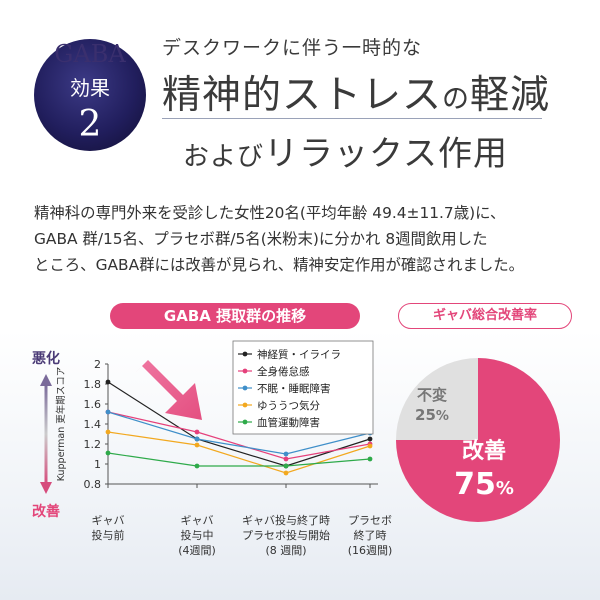 The height and width of the screenshot is (600, 600). What do you see at coordinates (288, 422) in the screenshot?
I see `legend-label: 血管運動障害` at bounding box center [288, 422].